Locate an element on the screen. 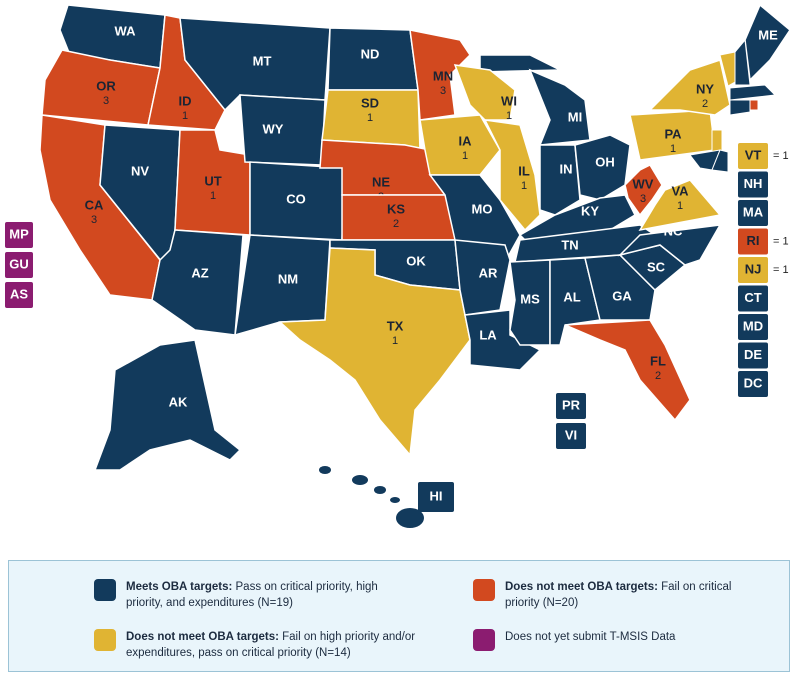 This screenshot has height=676, width=800. state-label: GA is located at coordinates (622, 295).